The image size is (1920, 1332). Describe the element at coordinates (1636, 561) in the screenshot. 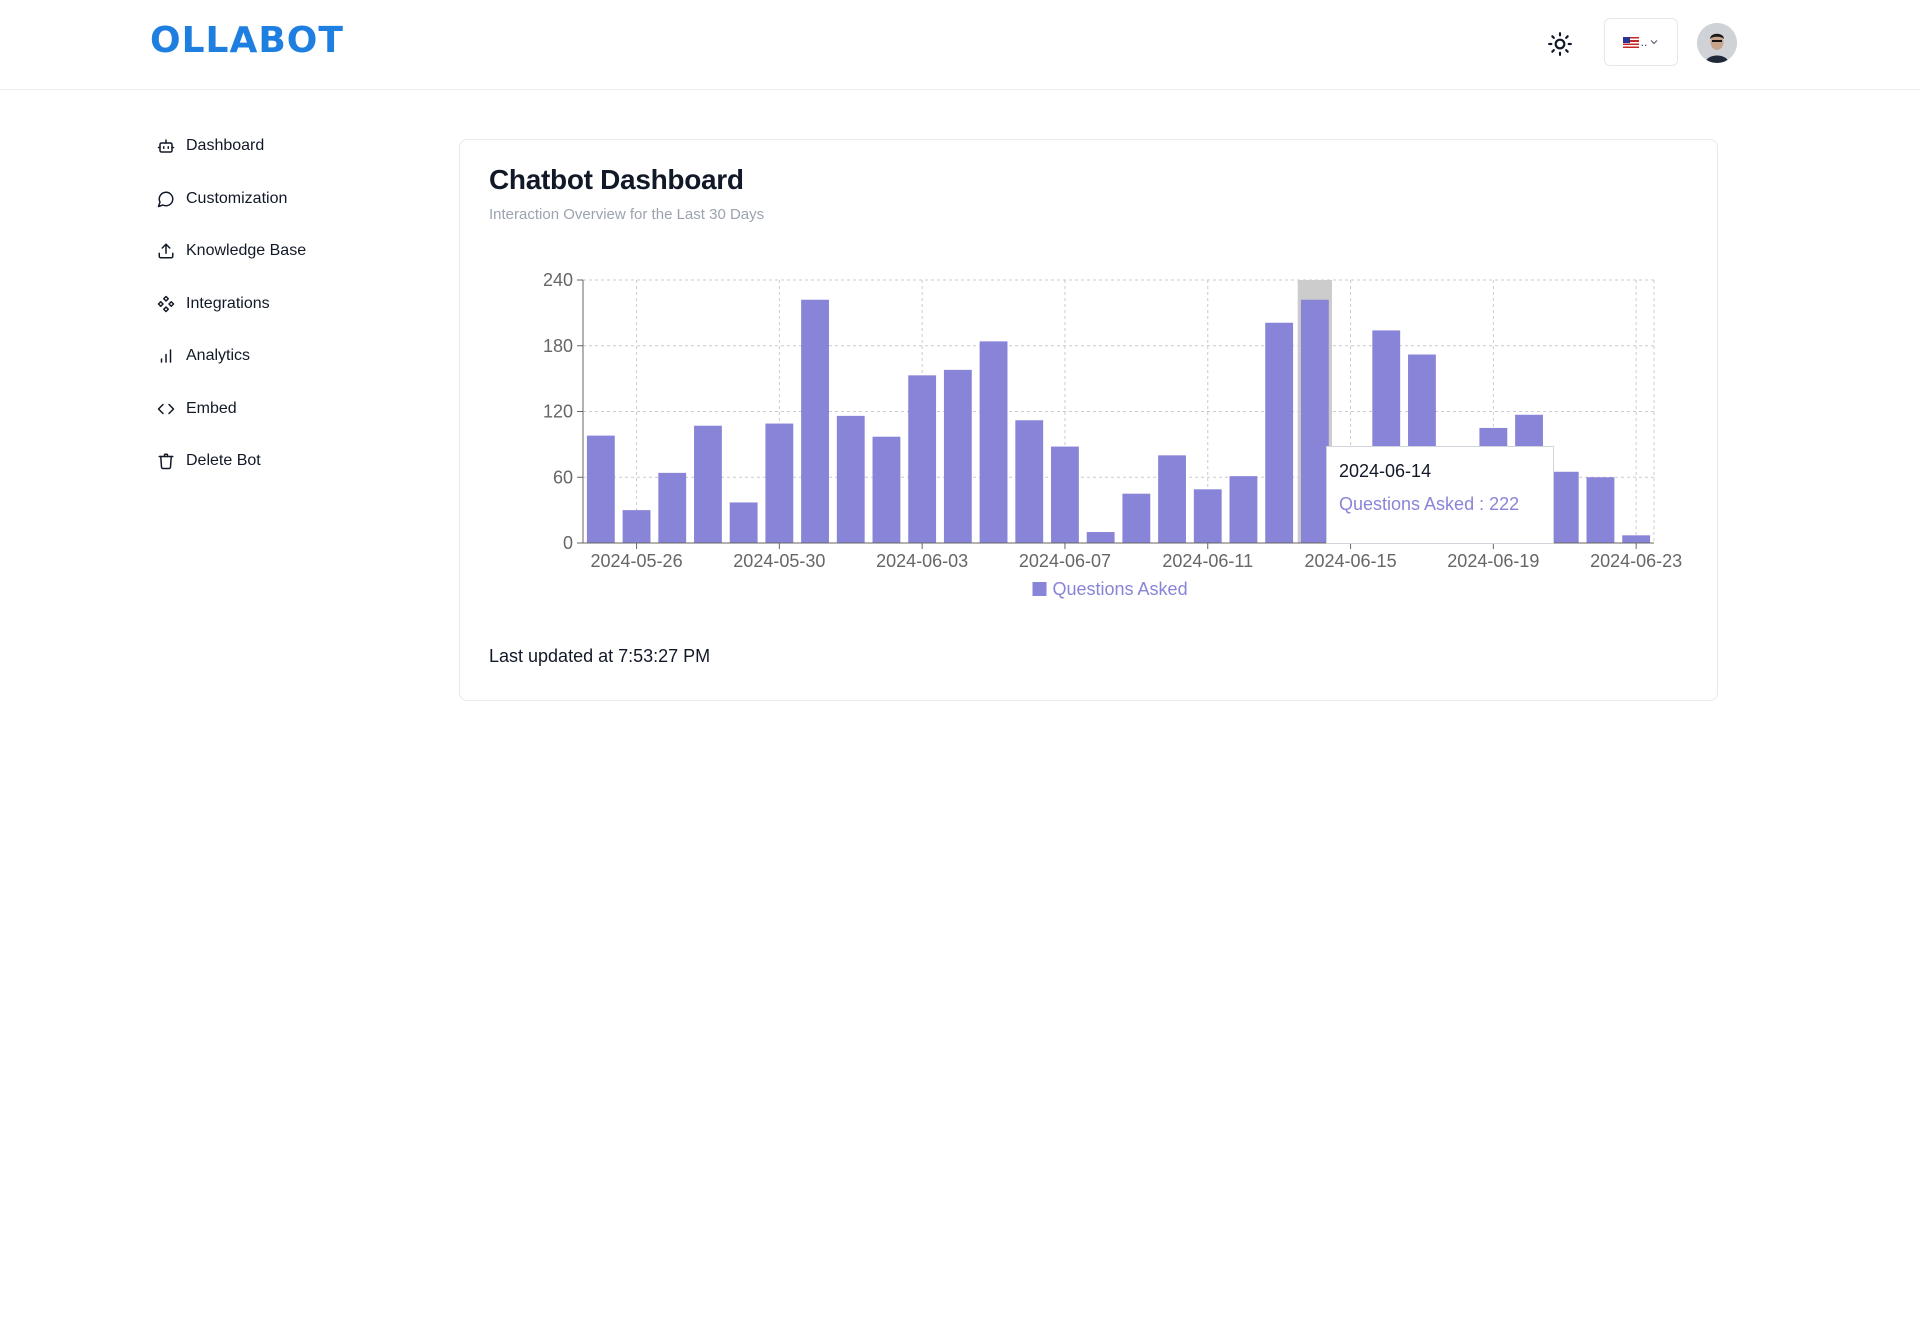

I see `x-tick-label: 2024-06-23` at that location.